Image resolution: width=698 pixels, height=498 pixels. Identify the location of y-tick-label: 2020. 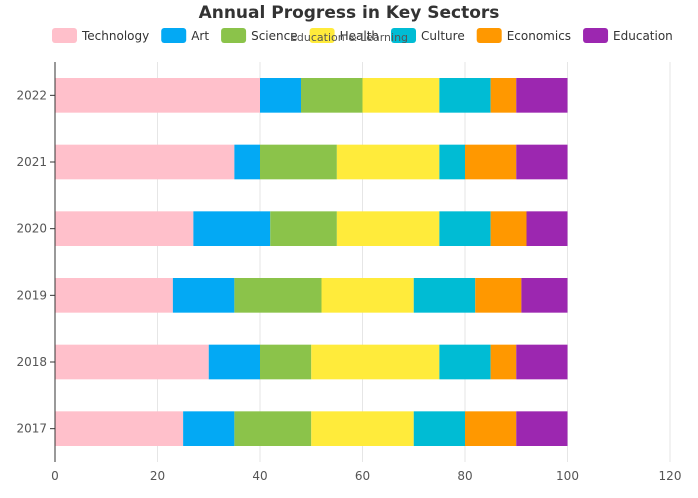
(31, 229).